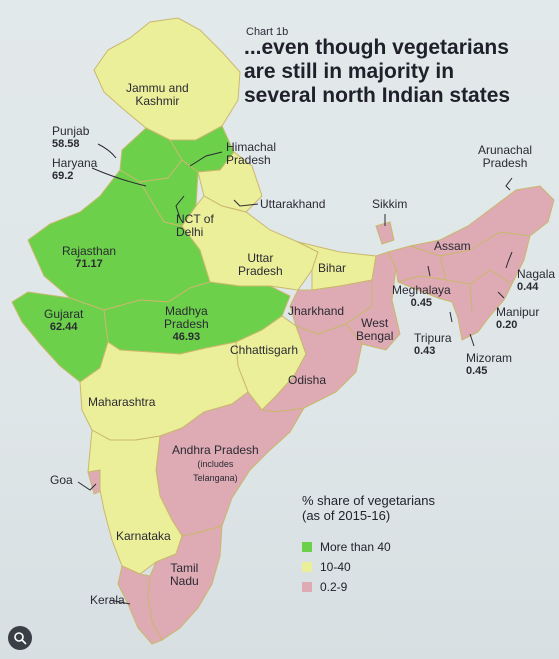  Describe the element at coordinates (140, 605) in the screenshot. I see `region-kerala` at that location.